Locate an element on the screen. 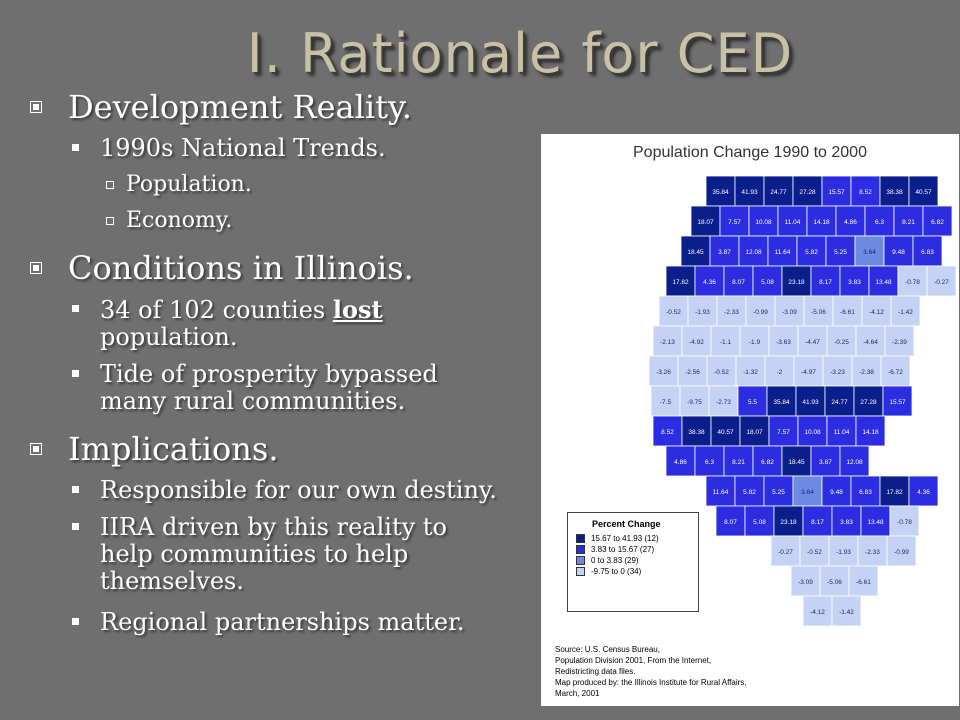 Image resolution: width=960 pixels, height=720 pixels. bullet-regional: Regional partnerships matter. is located at coordinates (285, 622).